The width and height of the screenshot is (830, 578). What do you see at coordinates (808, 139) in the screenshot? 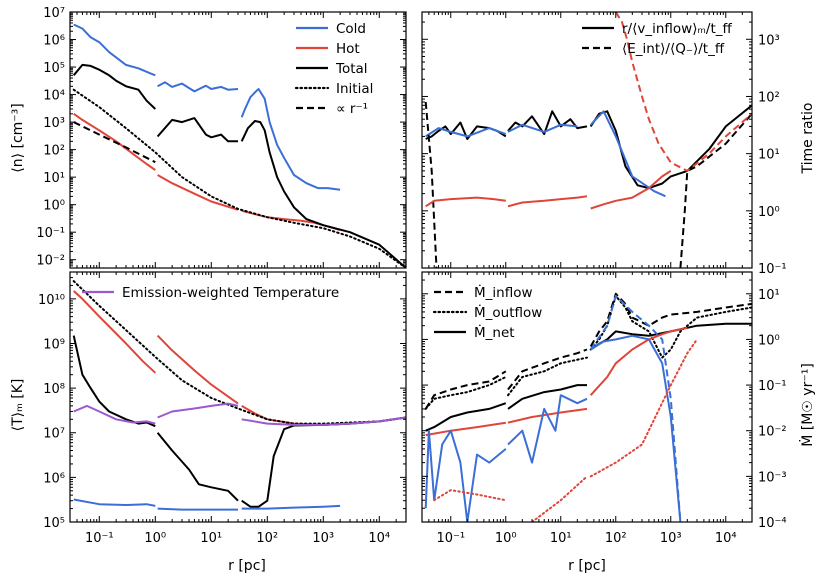
I see `ylabel-time-ratio: Time ratio` at bounding box center [808, 139].